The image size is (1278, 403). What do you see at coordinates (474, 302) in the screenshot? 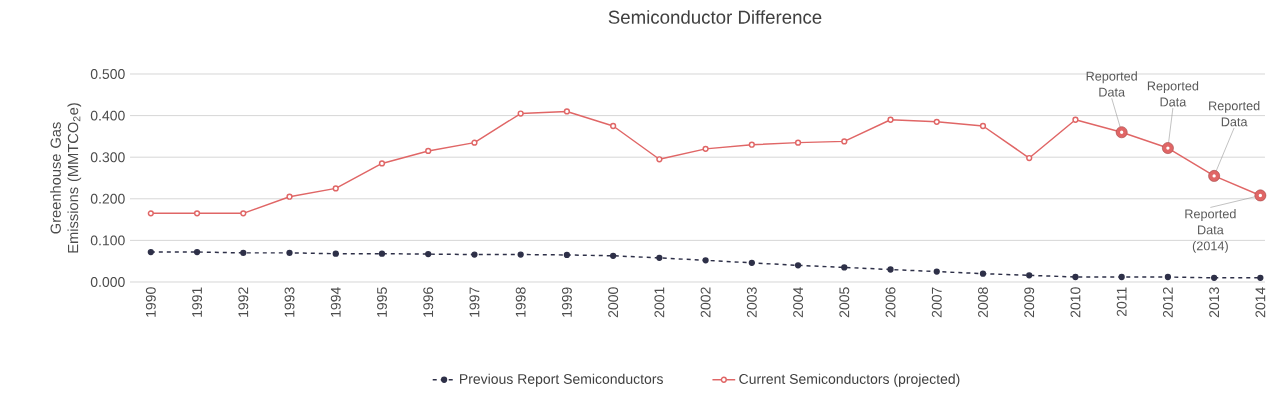
I see `x-tick-label: 1997` at bounding box center [474, 302].